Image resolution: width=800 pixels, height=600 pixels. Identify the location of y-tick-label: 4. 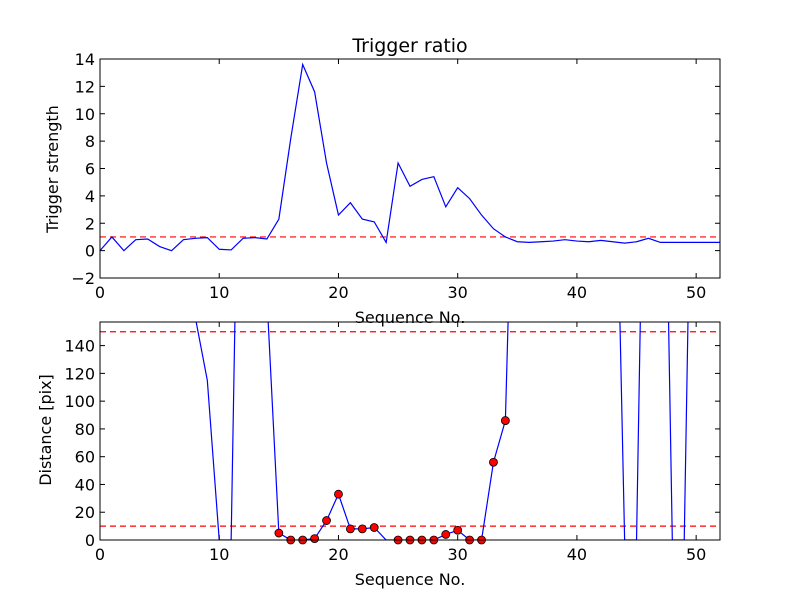
(90, 196).